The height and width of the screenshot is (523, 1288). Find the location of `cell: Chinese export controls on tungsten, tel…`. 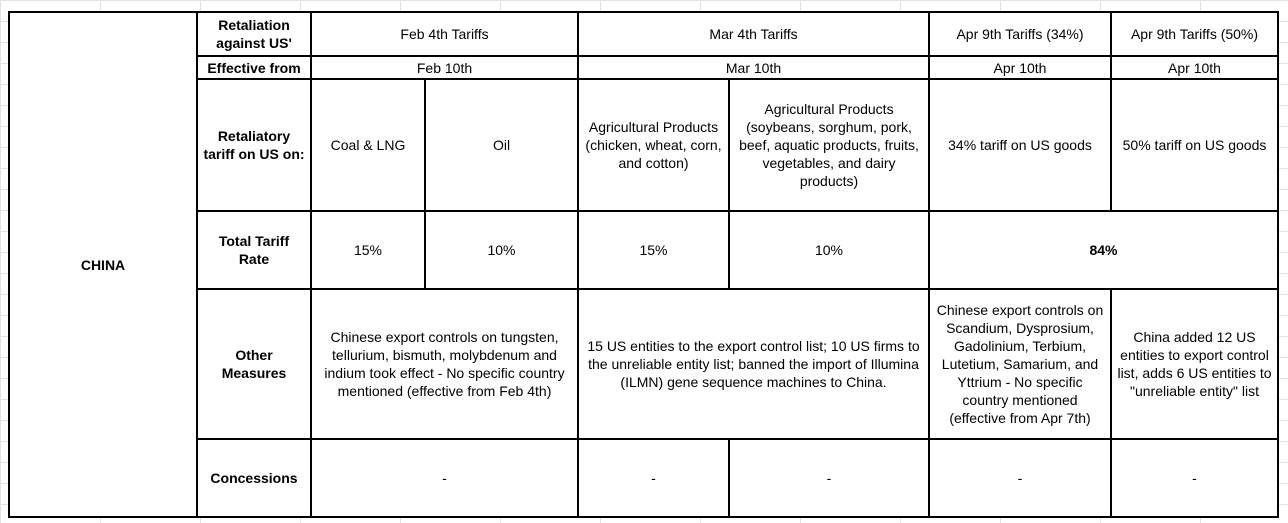

cell: Chinese export controls on tungsten, tel… is located at coordinates (444, 364).